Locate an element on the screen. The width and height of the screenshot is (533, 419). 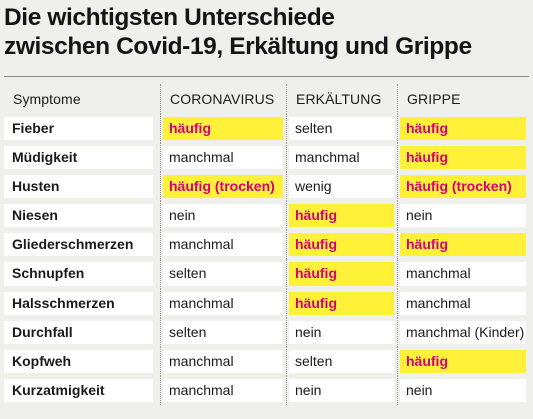
grippe-cell: manchmal (Kinder) is located at coordinates (463, 332).